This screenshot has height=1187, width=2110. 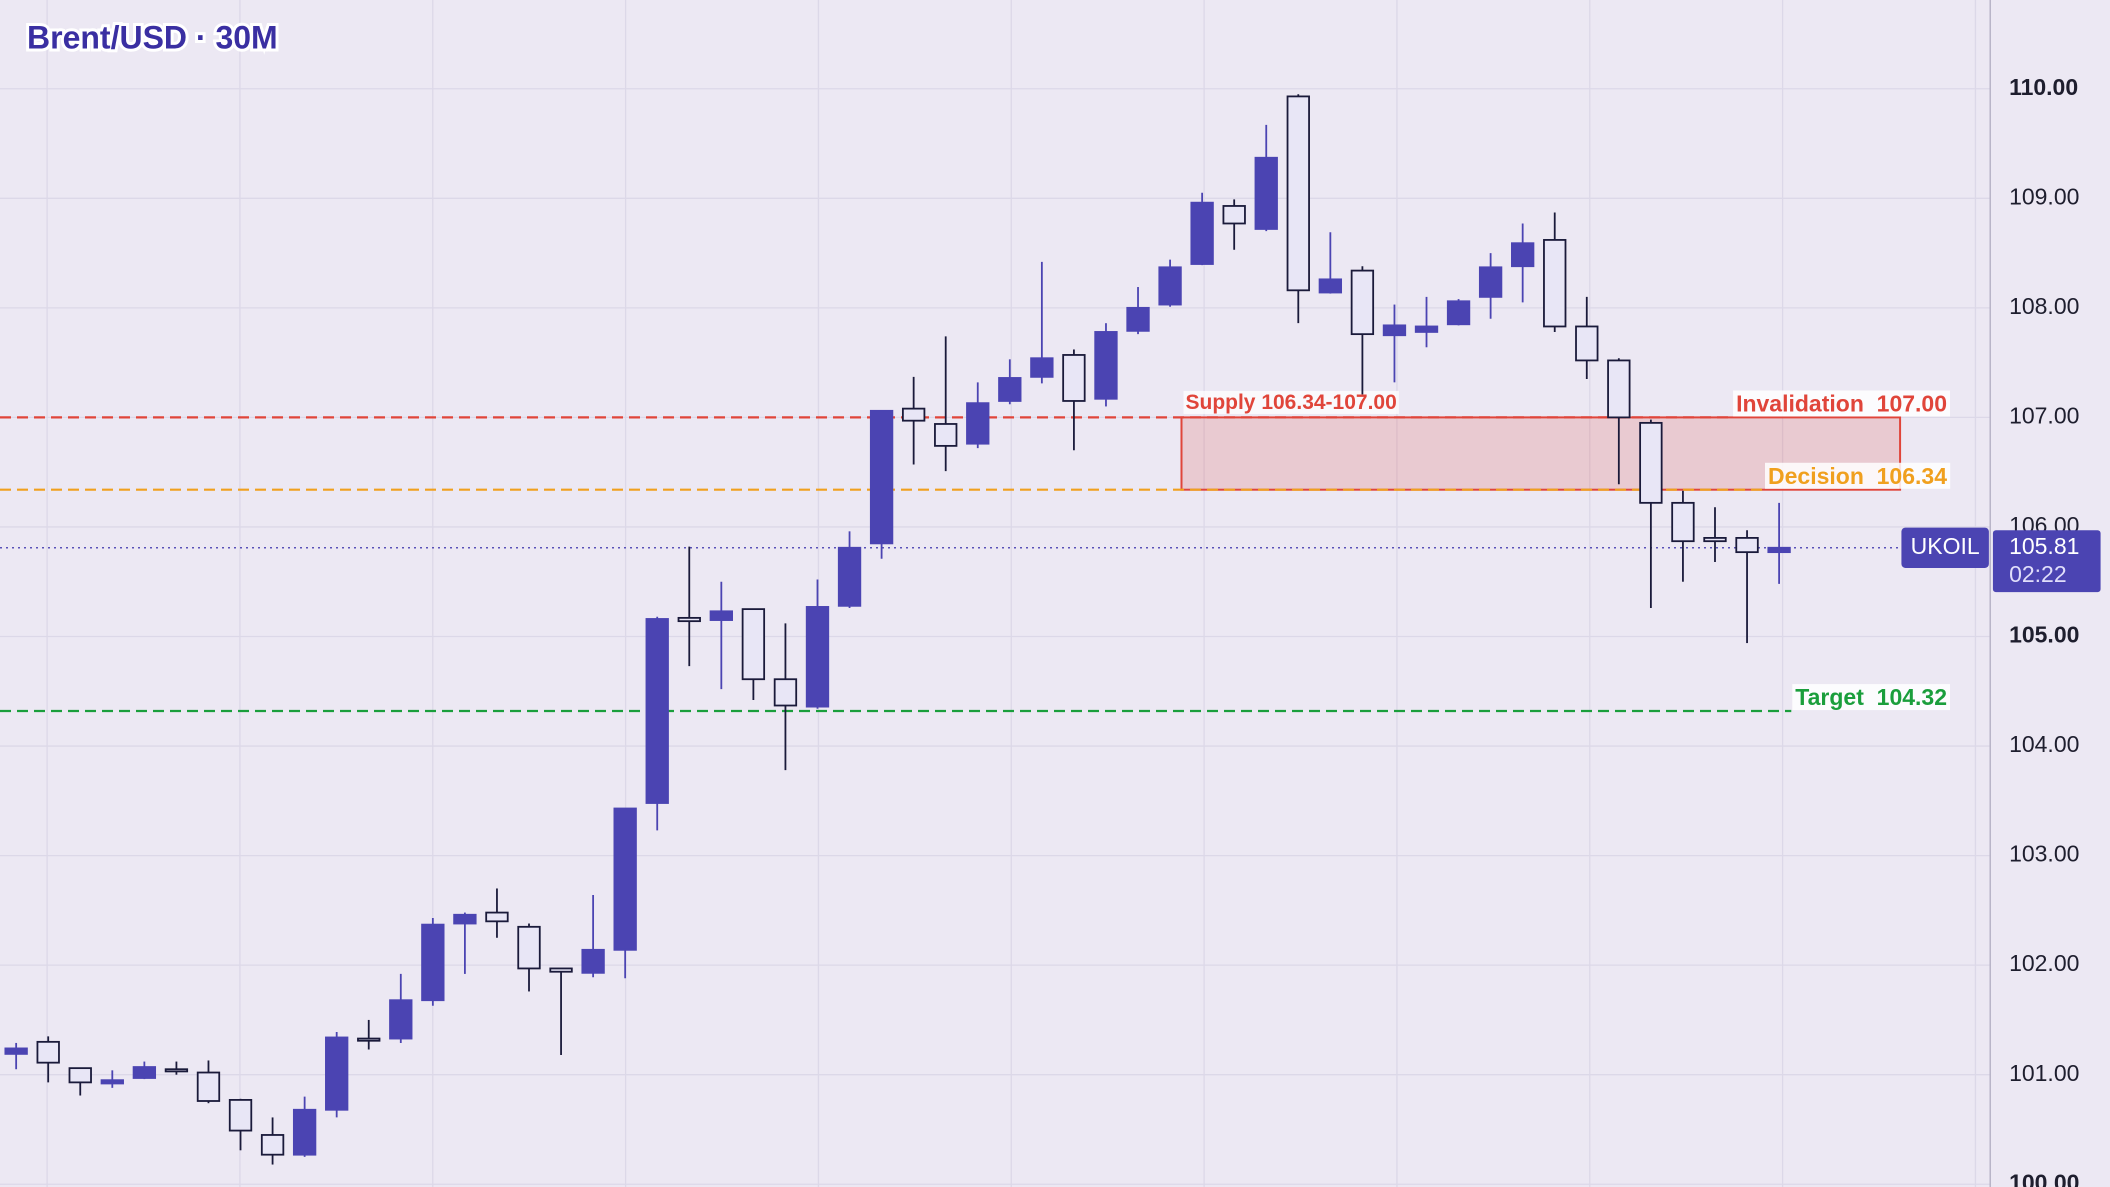 What do you see at coordinates (2044, 744) in the screenshot?
I see `y-tick-label: 104.00` at bounding box center [2044, 744].